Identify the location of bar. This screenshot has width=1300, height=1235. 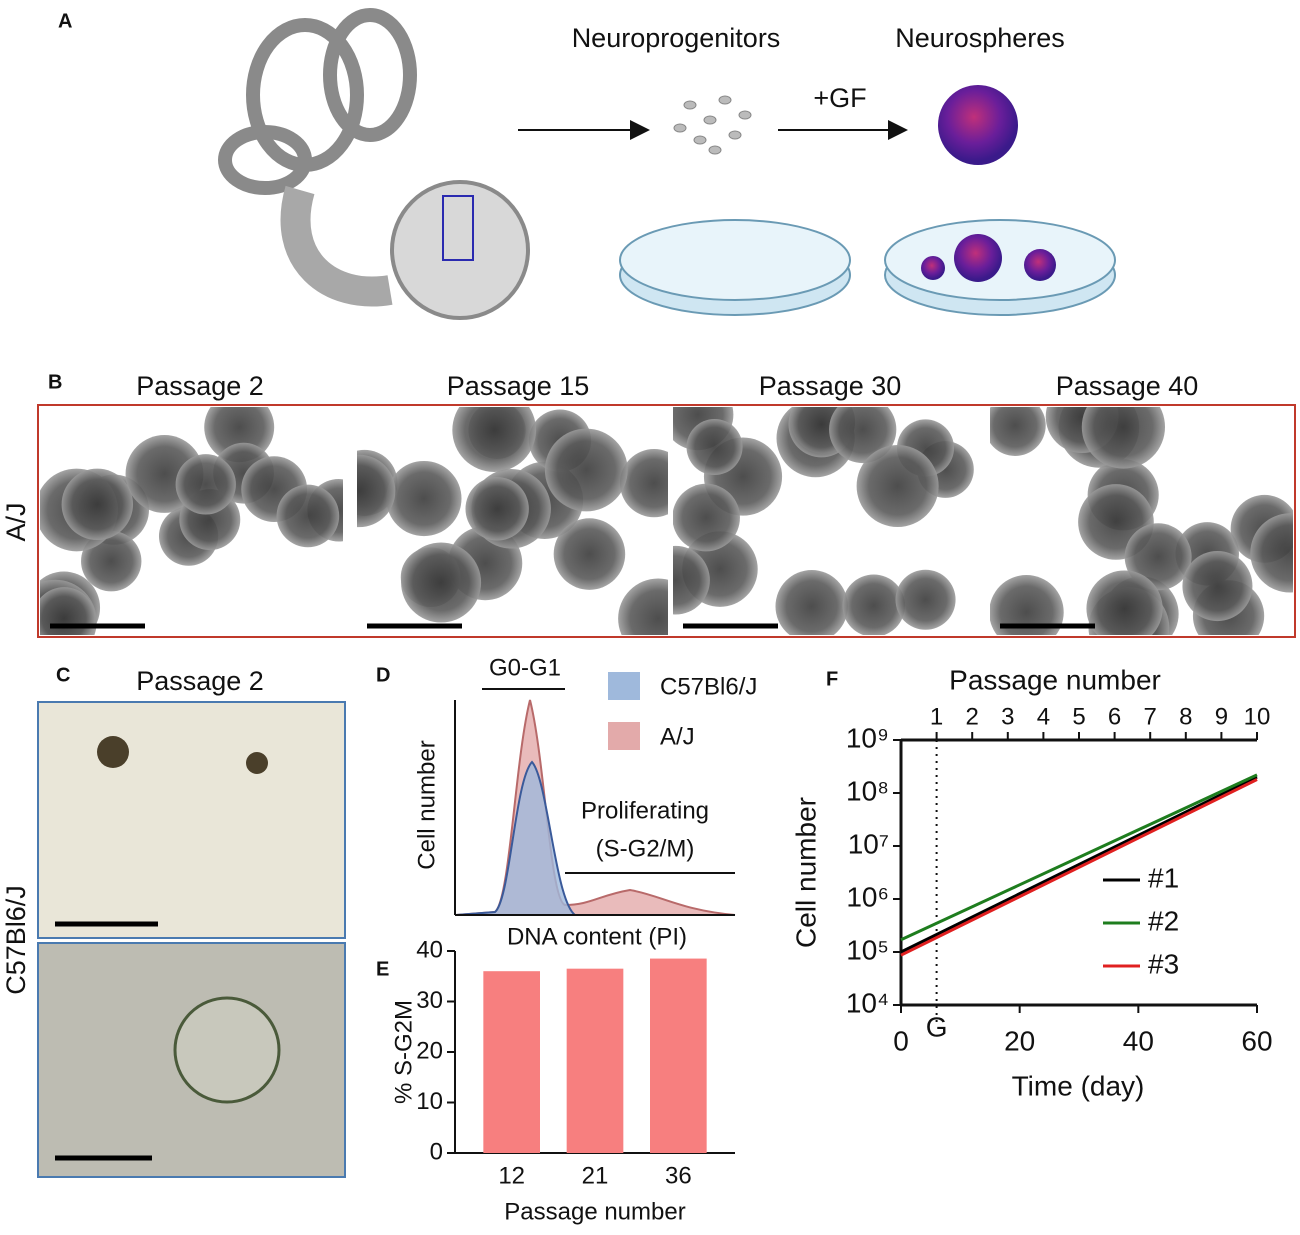
(511, 1062).